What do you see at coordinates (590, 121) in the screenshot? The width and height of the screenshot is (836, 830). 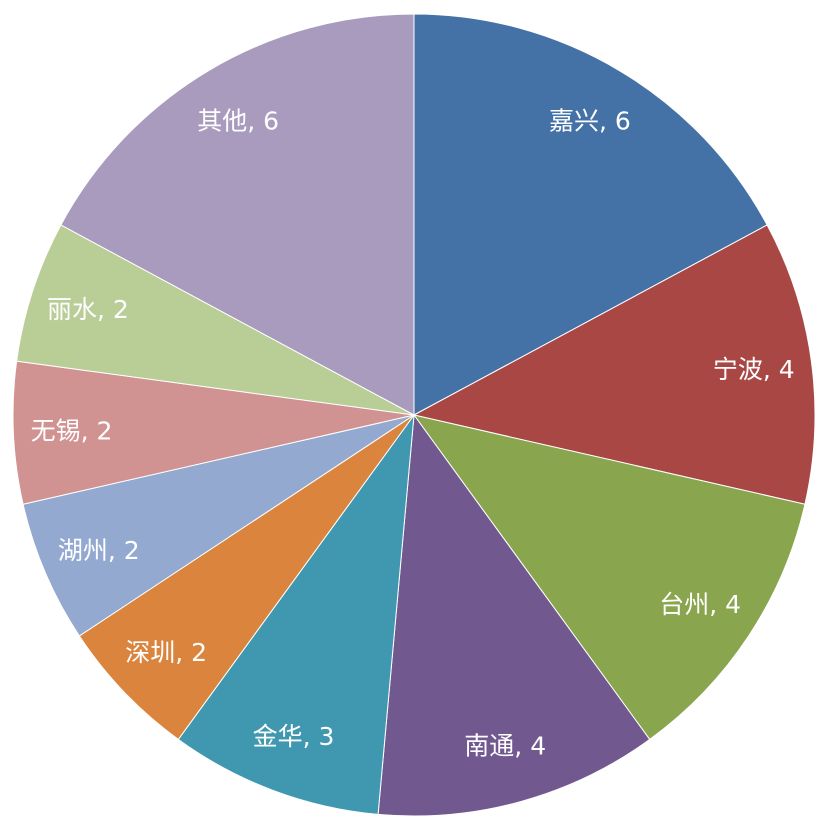 I see `slice-data-label: 嘉兴, 6` at bounding box center [590, 121].